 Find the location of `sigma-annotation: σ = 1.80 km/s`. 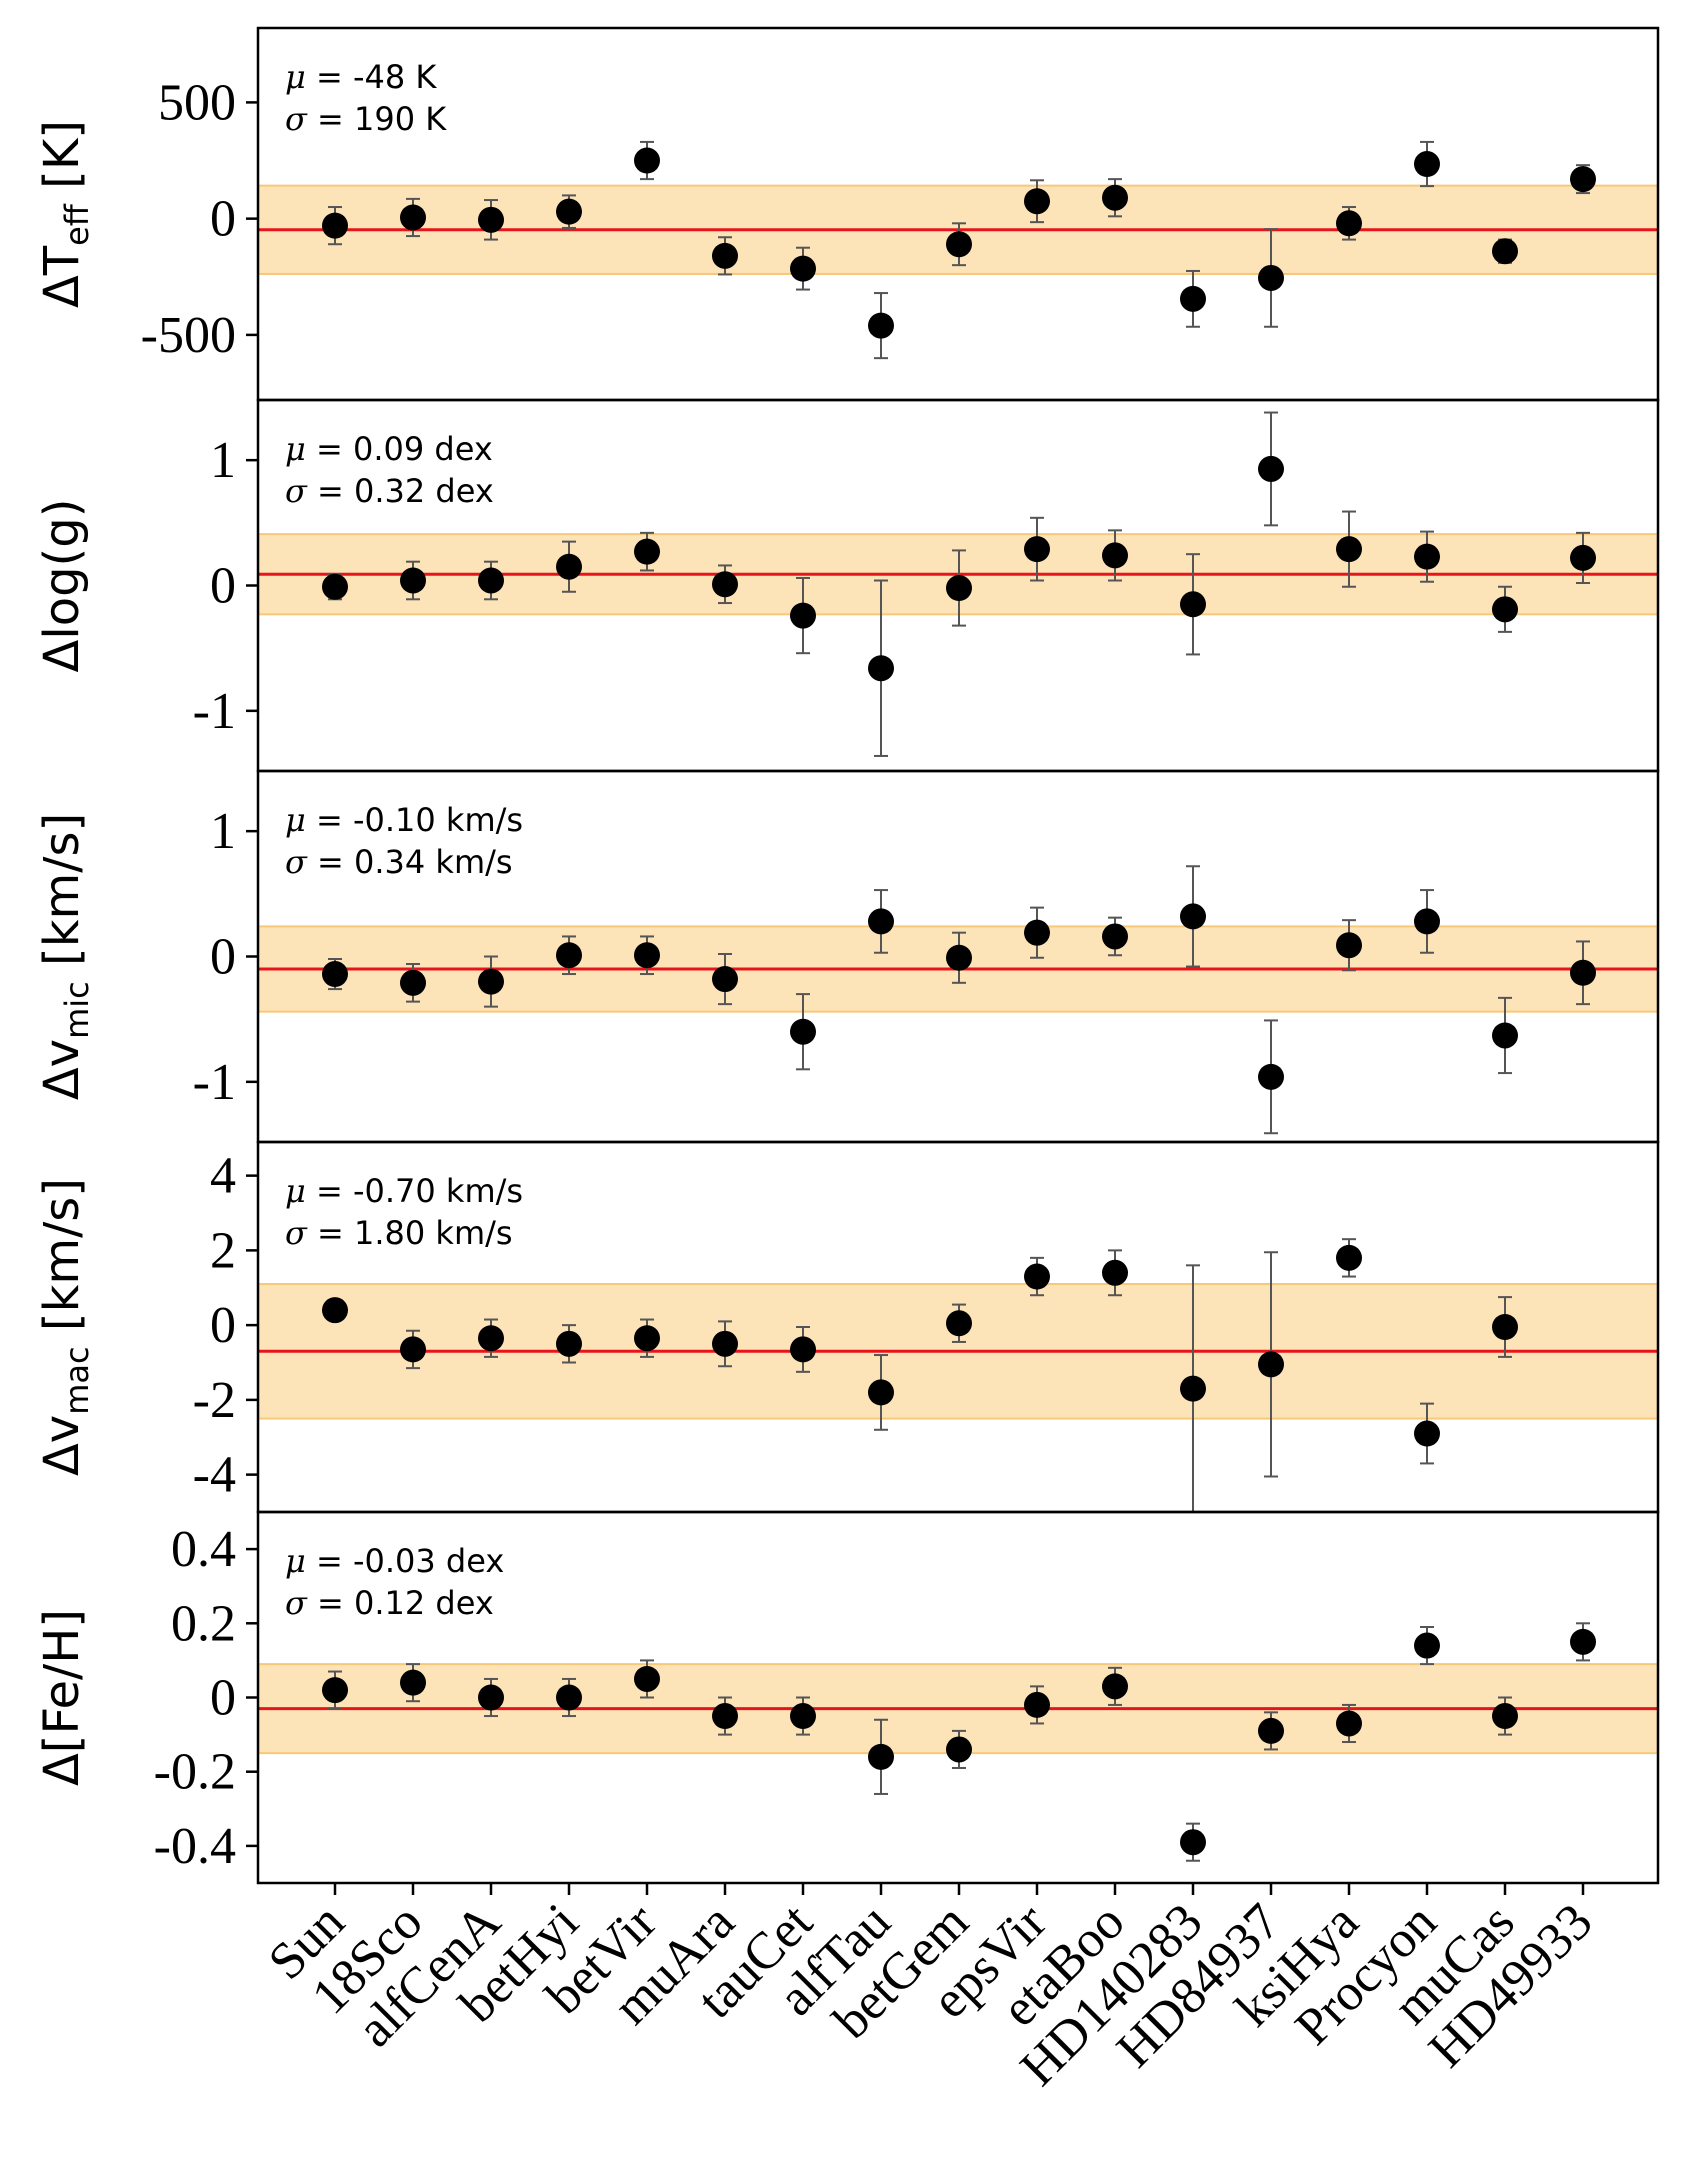

sigma-annotation: σ = 1.80 km/s is located at coordinates (399, 1233).